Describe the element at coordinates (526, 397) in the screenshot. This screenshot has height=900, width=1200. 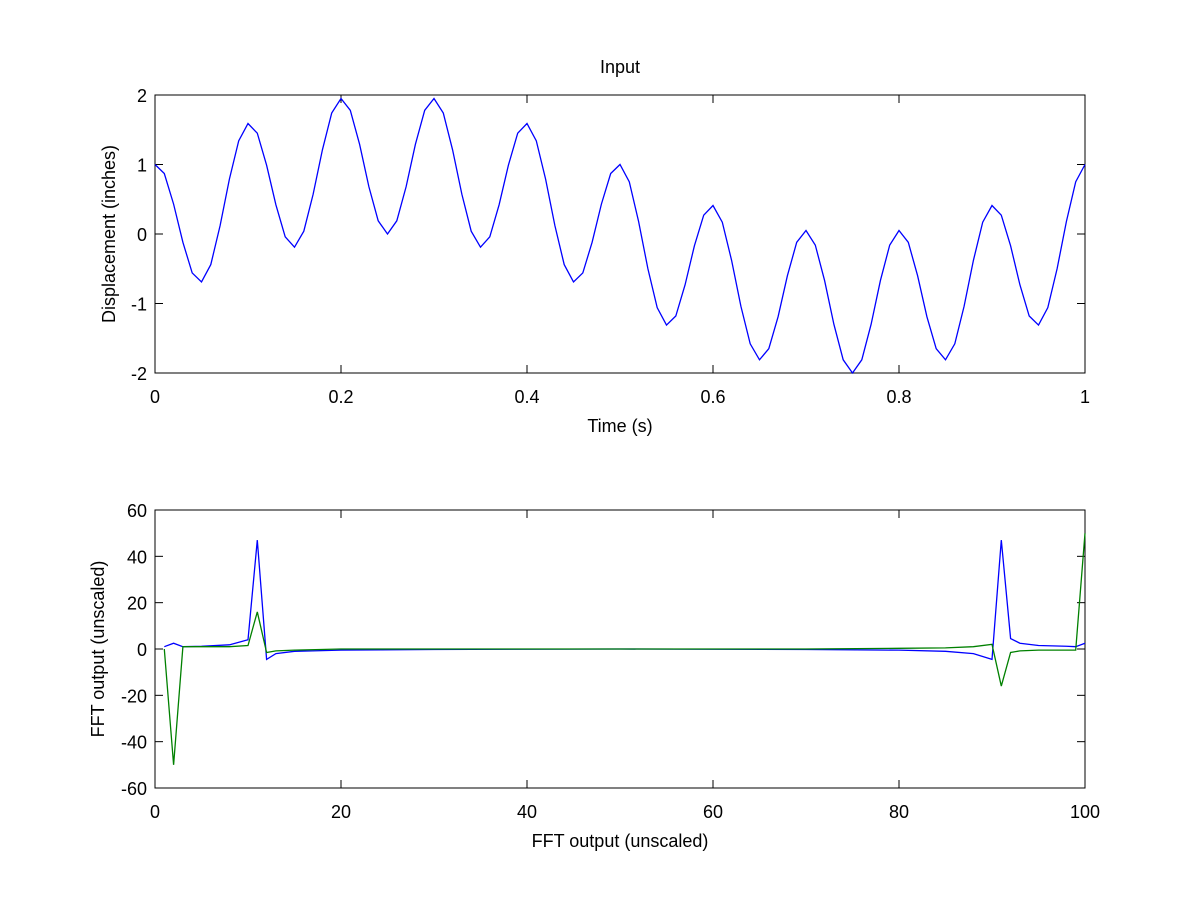
I see `x-tick-label: 0.4` at that location.